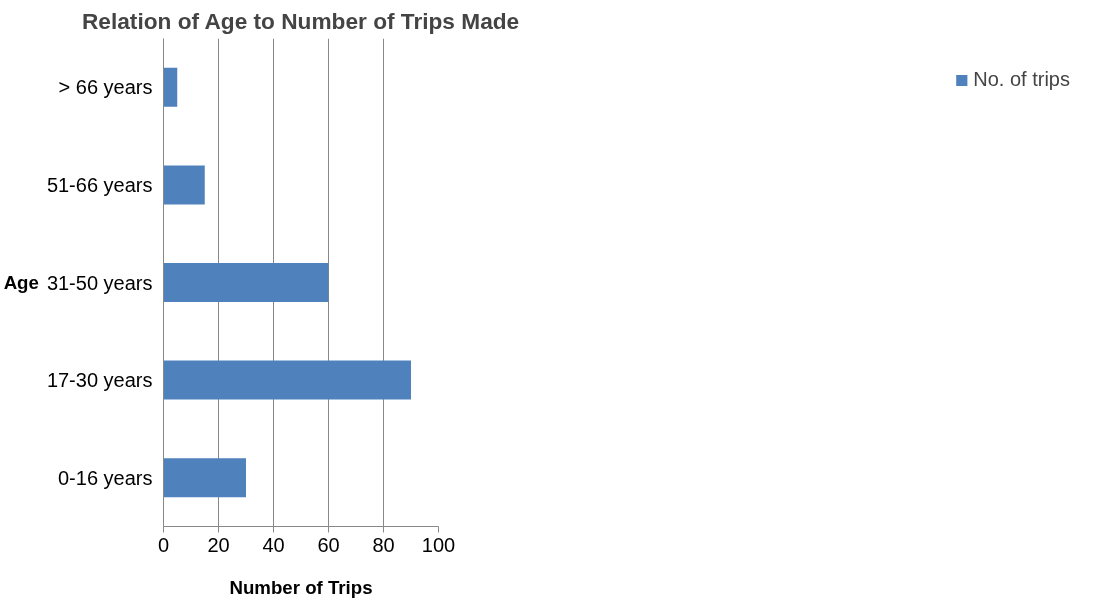  I want to click on y-tick-label: 17-30 years, so click(99, 380).